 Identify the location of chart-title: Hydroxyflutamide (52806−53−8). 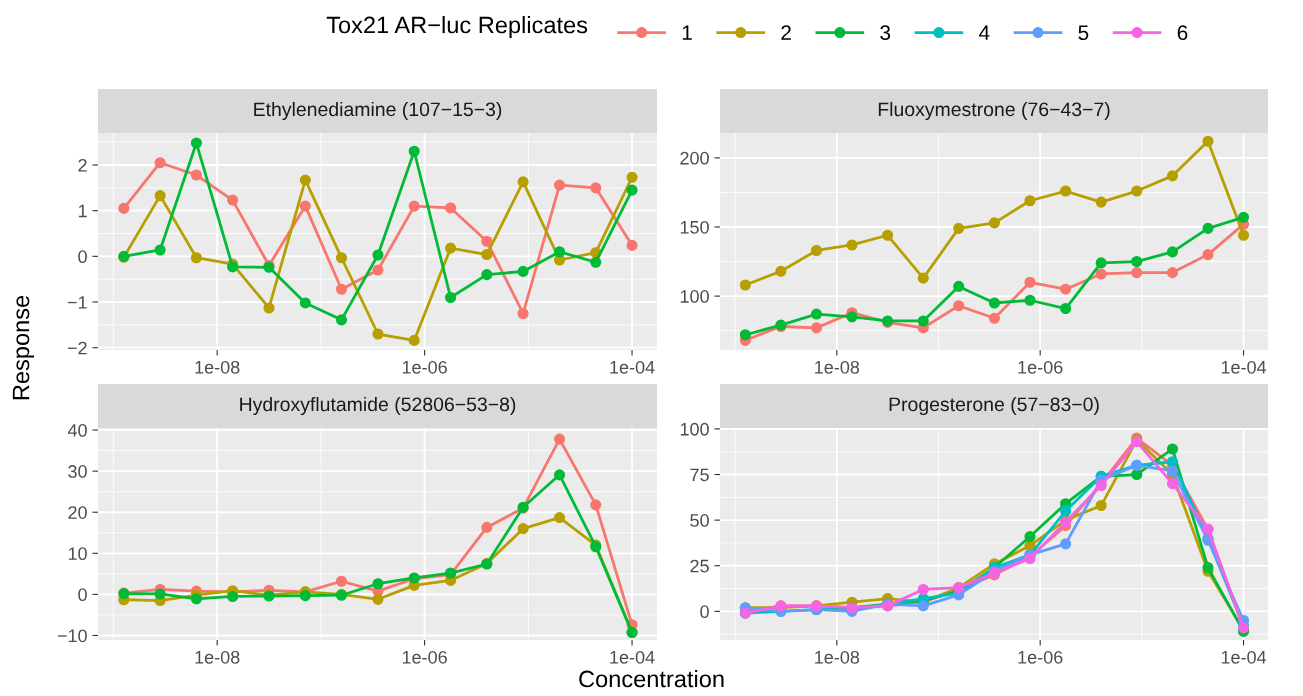
(378, 406).